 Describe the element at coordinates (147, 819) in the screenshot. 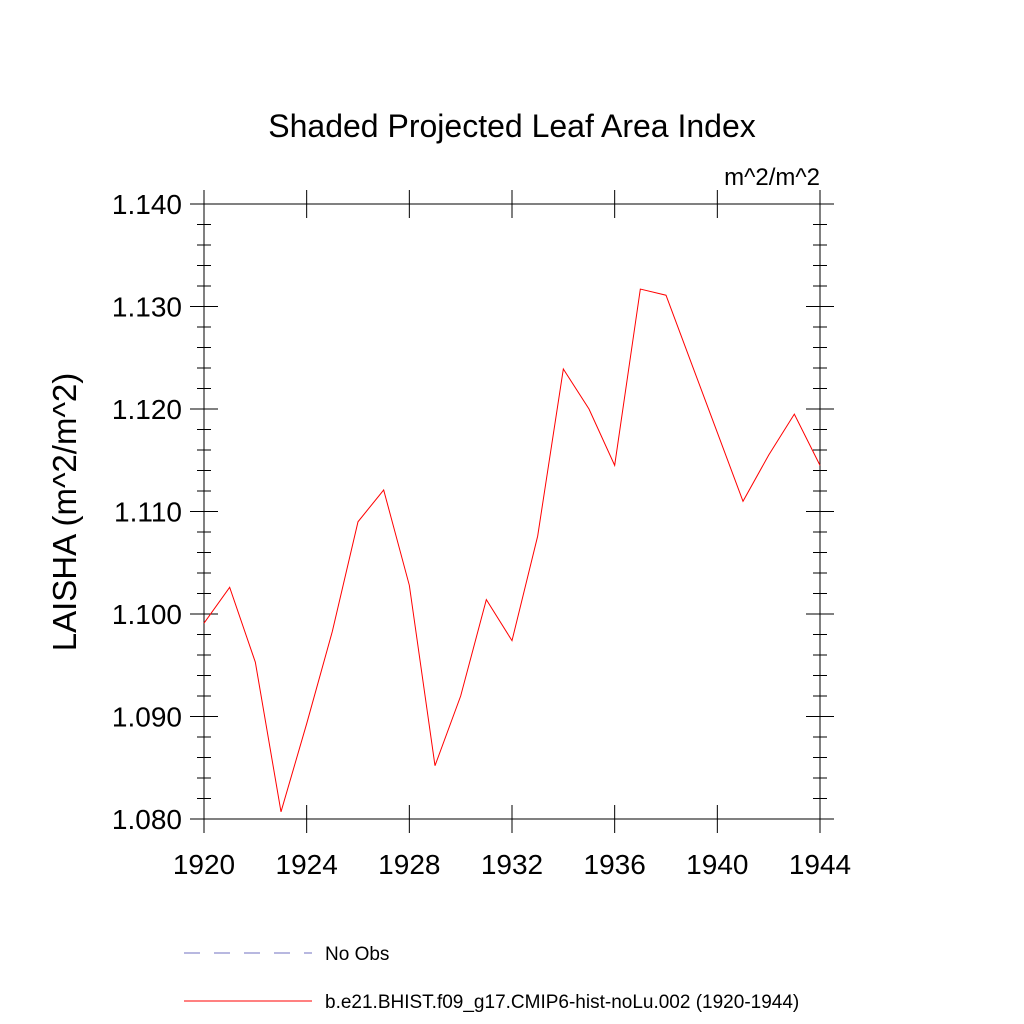

I see `y-tick-label: 1.080` at that location.